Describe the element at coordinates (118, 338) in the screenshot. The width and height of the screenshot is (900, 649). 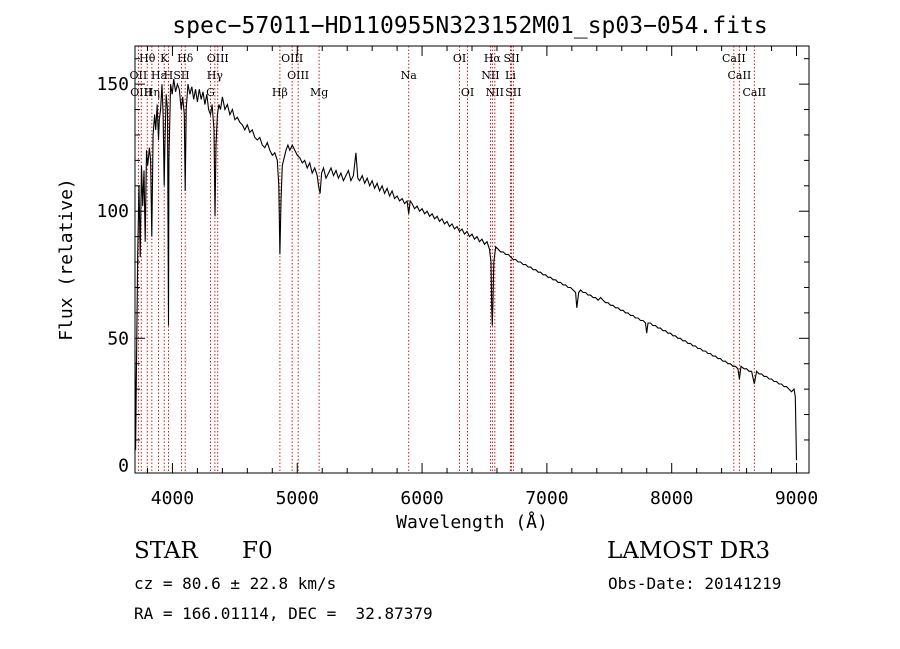
I see `y-tick-label: 50` at that location.